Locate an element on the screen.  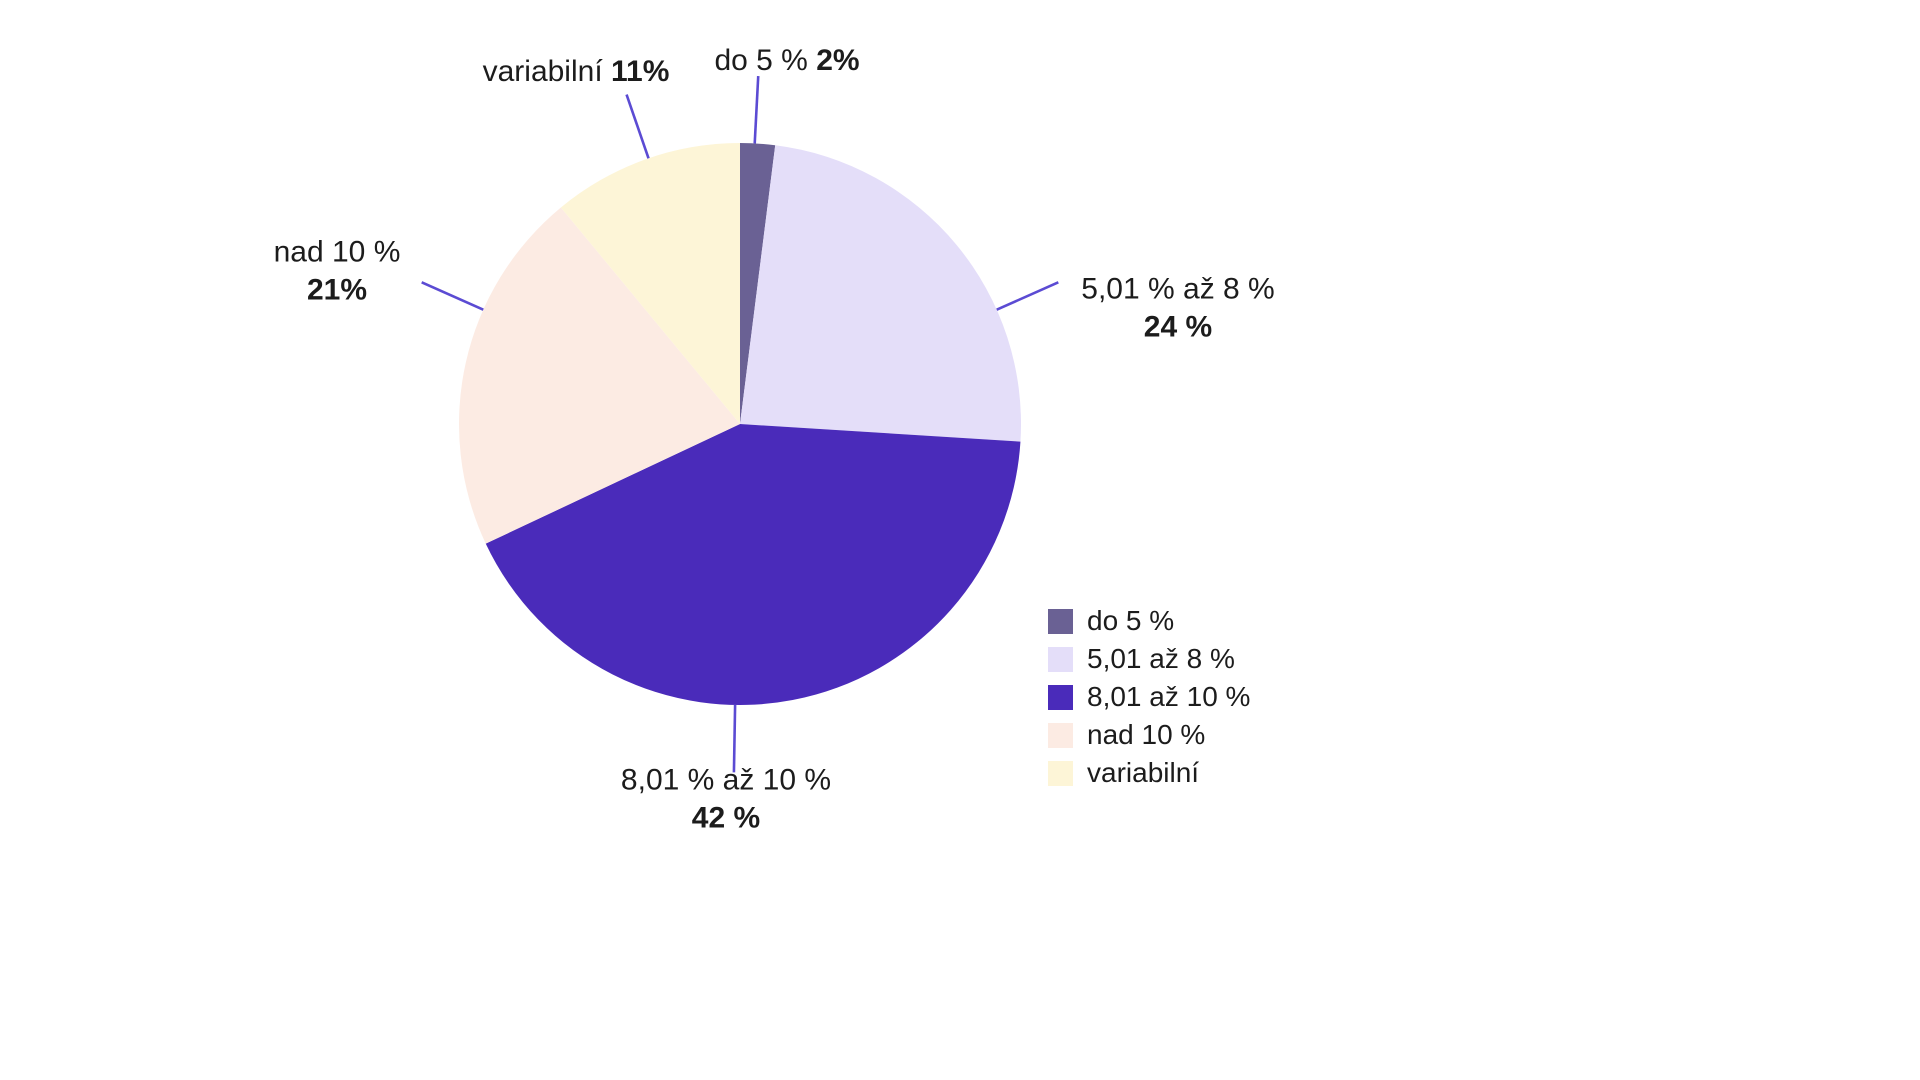
callout-value: 42 % is located at coordinates (726, 818).